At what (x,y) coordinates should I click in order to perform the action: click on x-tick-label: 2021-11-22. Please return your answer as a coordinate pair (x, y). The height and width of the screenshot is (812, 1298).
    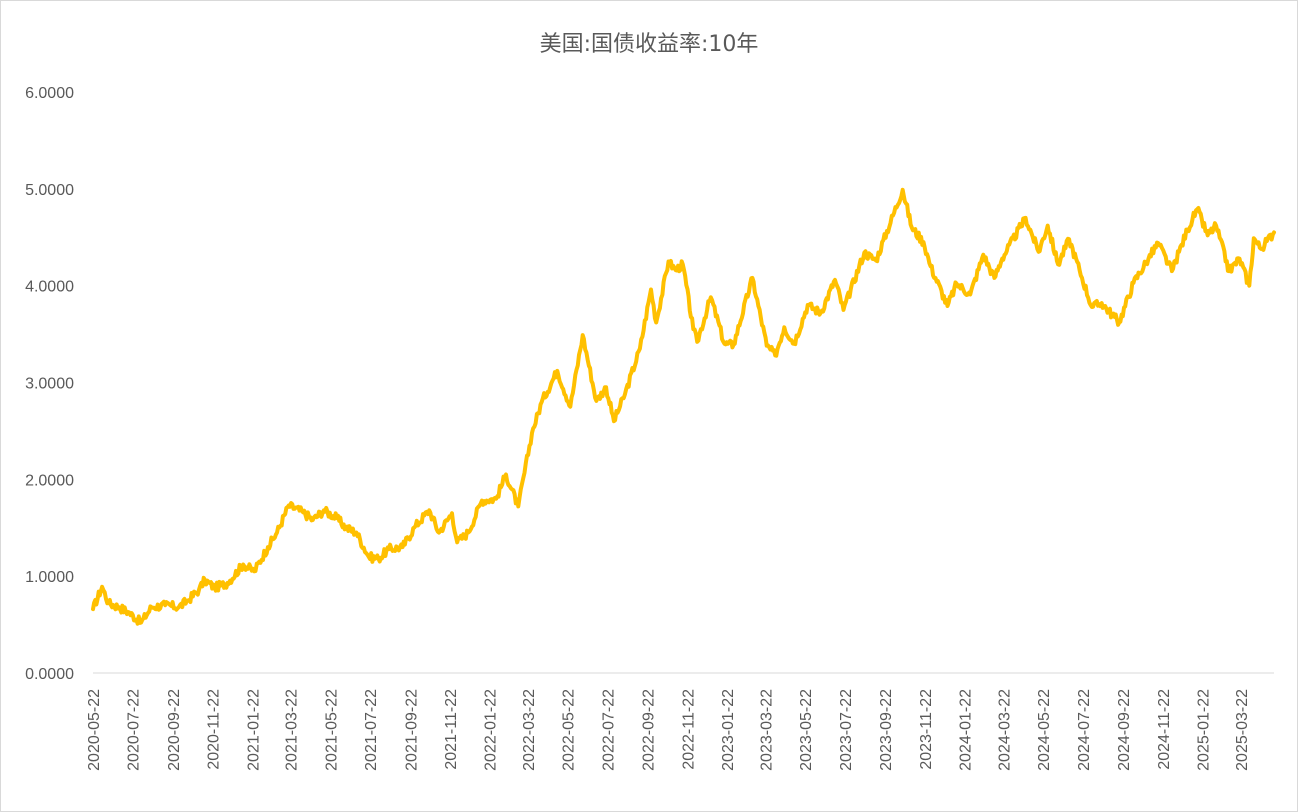
    Looking at the image, I should click on (451, 729).